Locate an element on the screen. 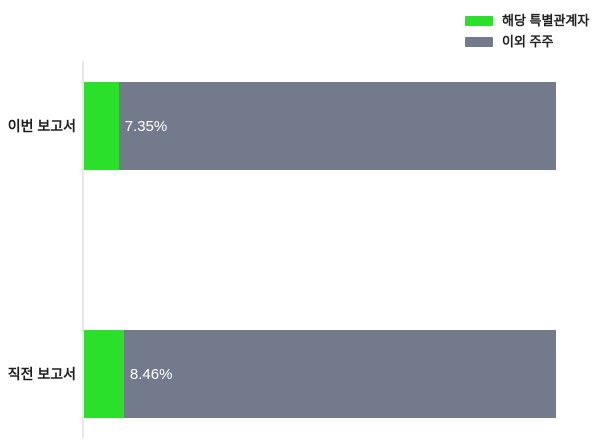 The width and height of the screenshot is (614, 445). legend-label: 해당 특별관계자 is located at coordinates (546, 20).